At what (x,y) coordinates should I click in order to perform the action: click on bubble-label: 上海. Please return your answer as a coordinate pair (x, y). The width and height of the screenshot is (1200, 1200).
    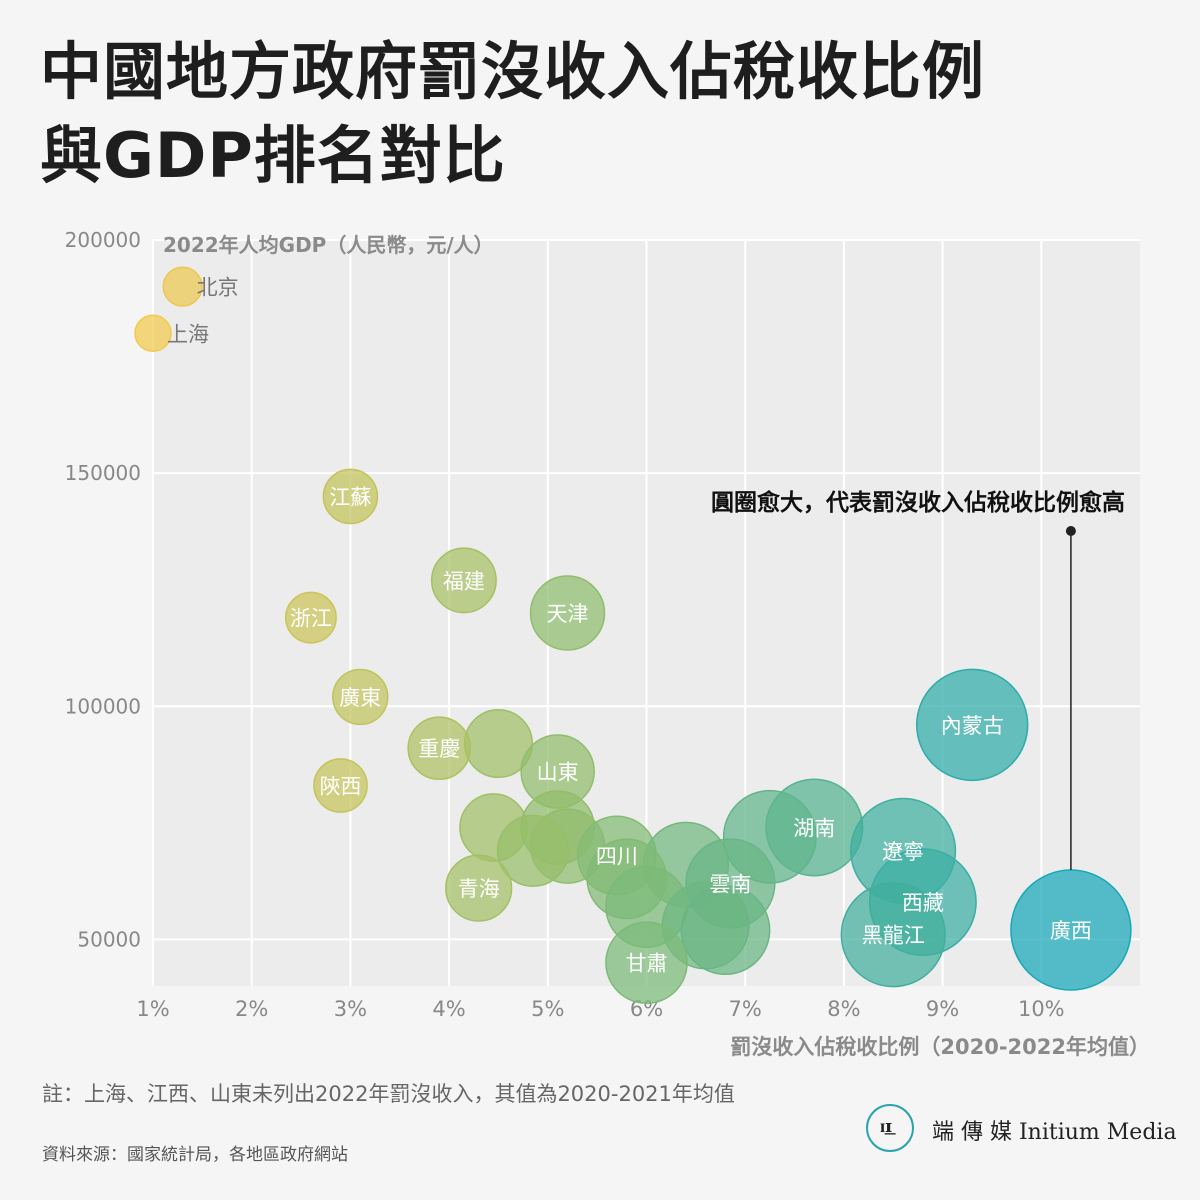
    Looking at the image, I should click on (188, 334).